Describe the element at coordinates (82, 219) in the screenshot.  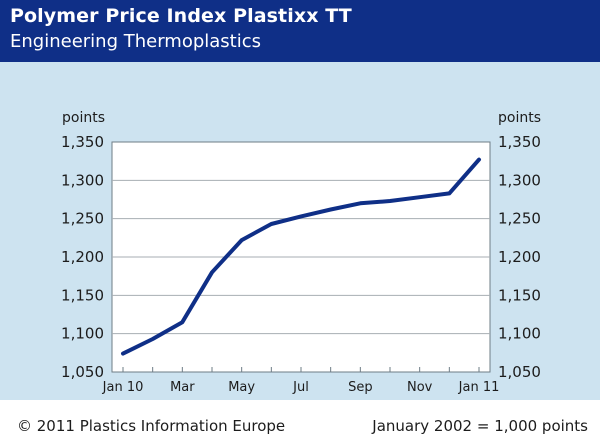
I see `y-tick-label: 1,250` at that location.